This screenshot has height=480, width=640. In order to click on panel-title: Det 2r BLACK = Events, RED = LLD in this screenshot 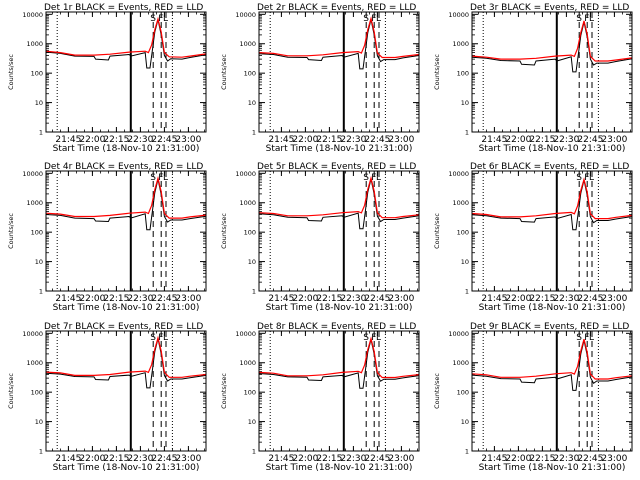, I will do `click(336, 8)`.